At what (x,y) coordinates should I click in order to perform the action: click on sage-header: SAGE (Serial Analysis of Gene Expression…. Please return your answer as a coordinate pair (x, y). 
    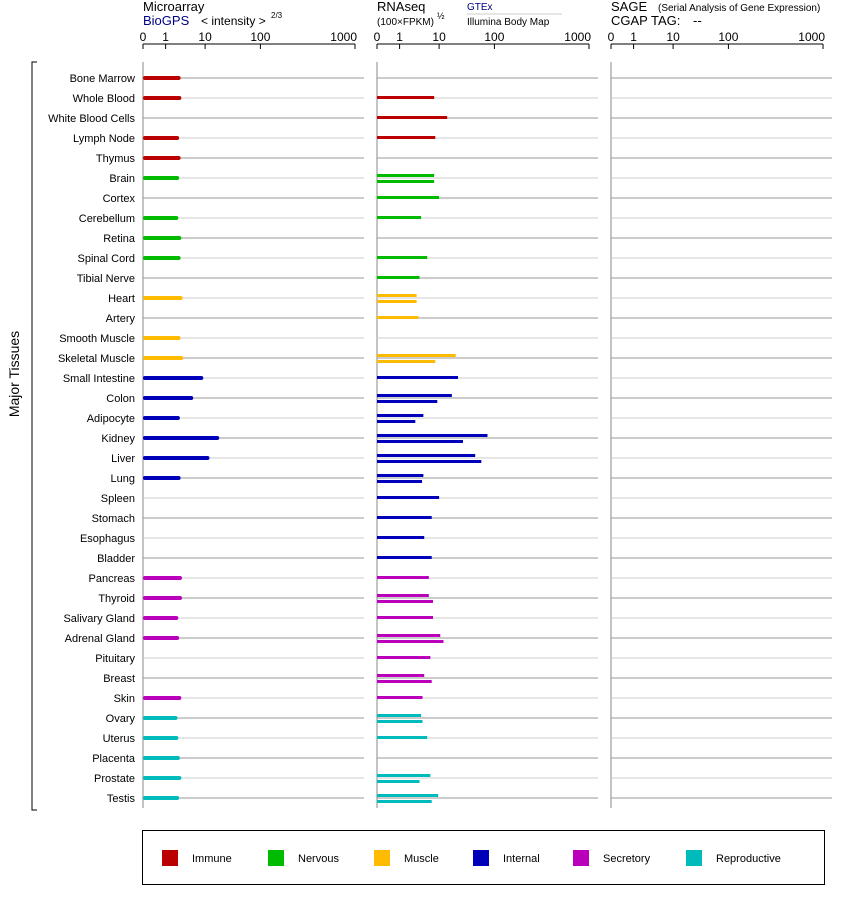
    Looking at the image, I should click on (715, 14).